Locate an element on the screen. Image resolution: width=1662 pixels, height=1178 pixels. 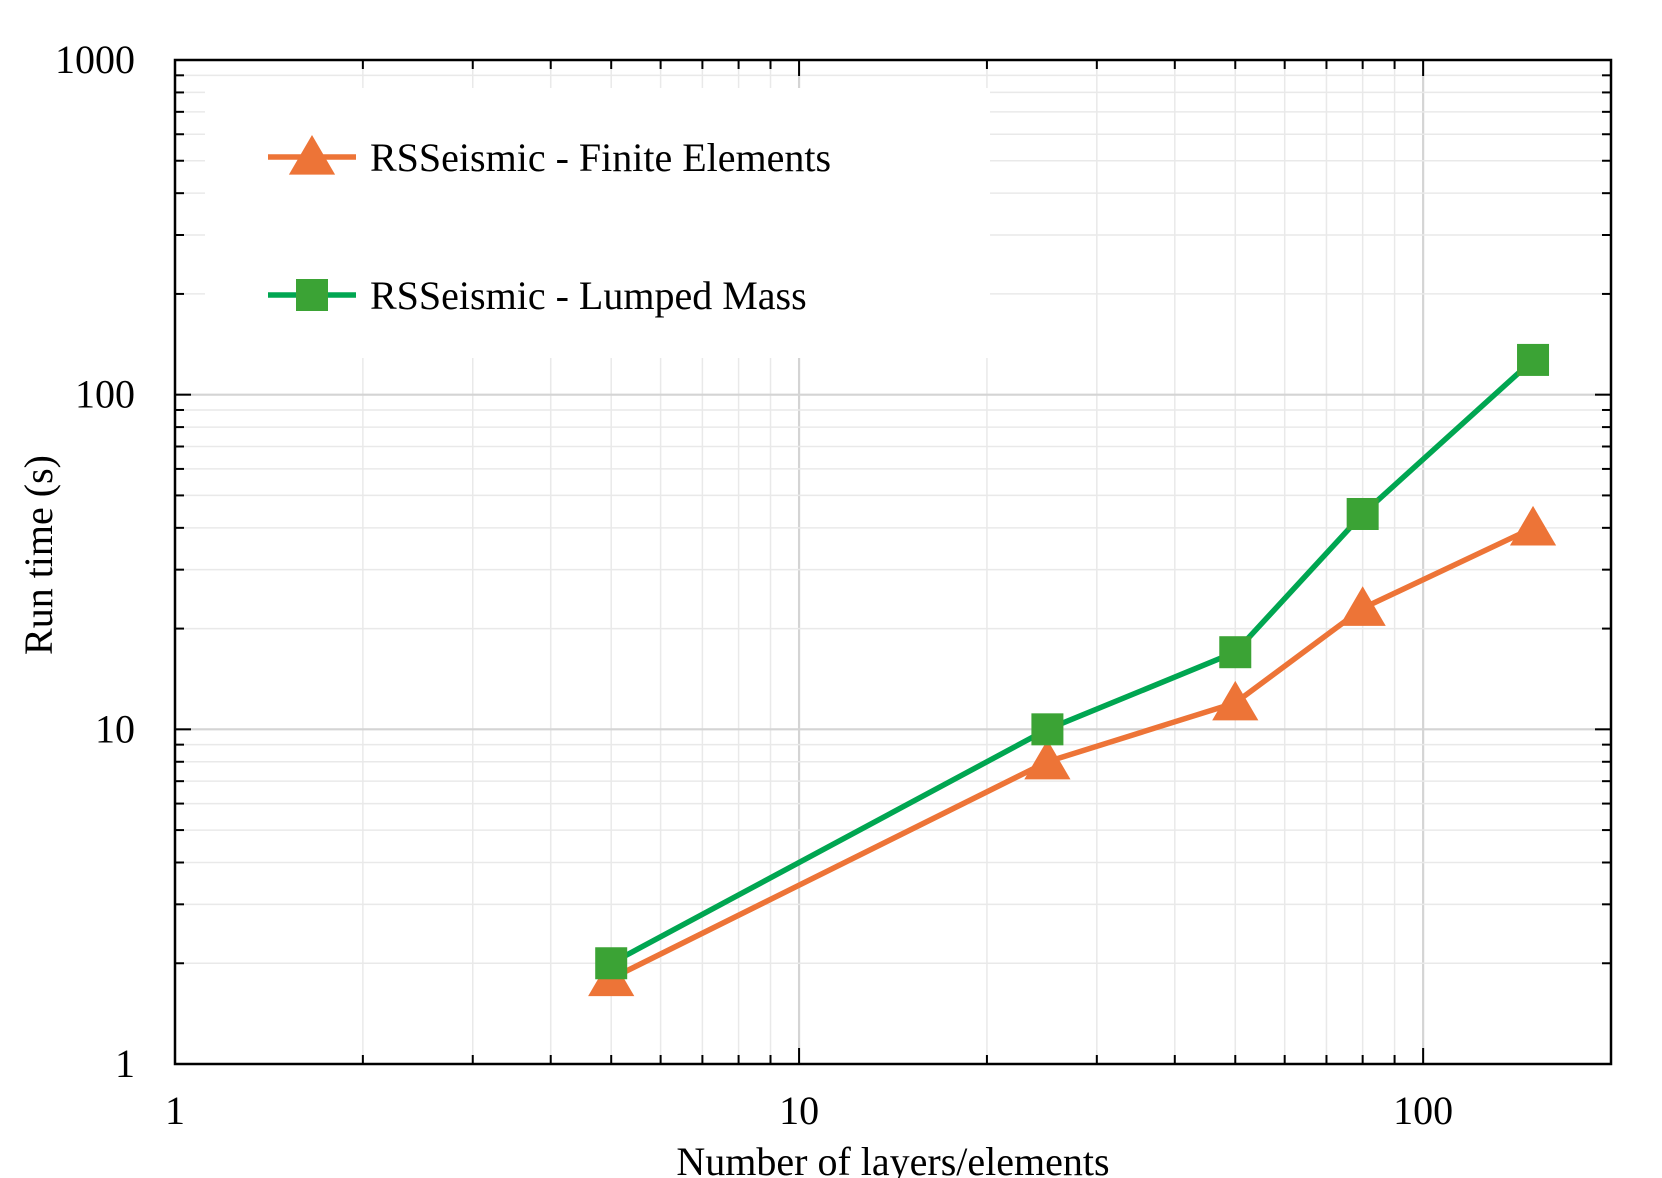
y-tick-label: 1000 is located at coordinates (95, 59).